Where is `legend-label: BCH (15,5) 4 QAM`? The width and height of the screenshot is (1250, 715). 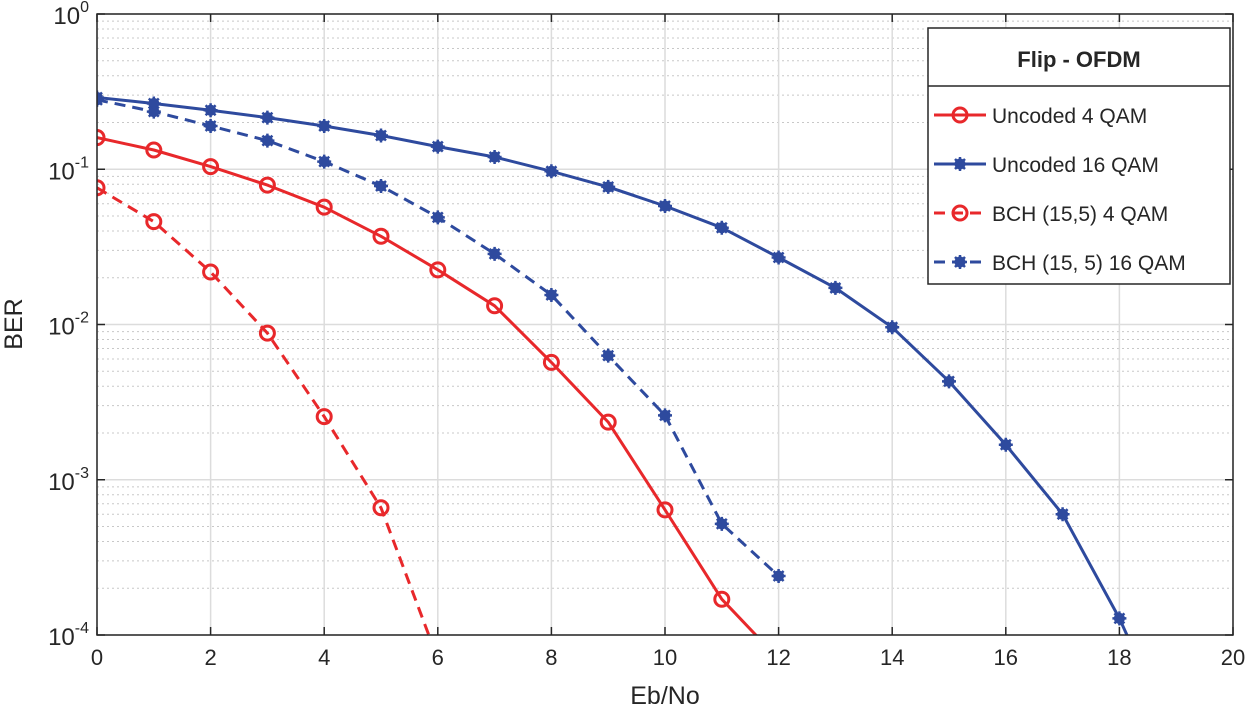 legend-label: BCH (15,5) 4 QAM is located at coordinates (1080, 214).